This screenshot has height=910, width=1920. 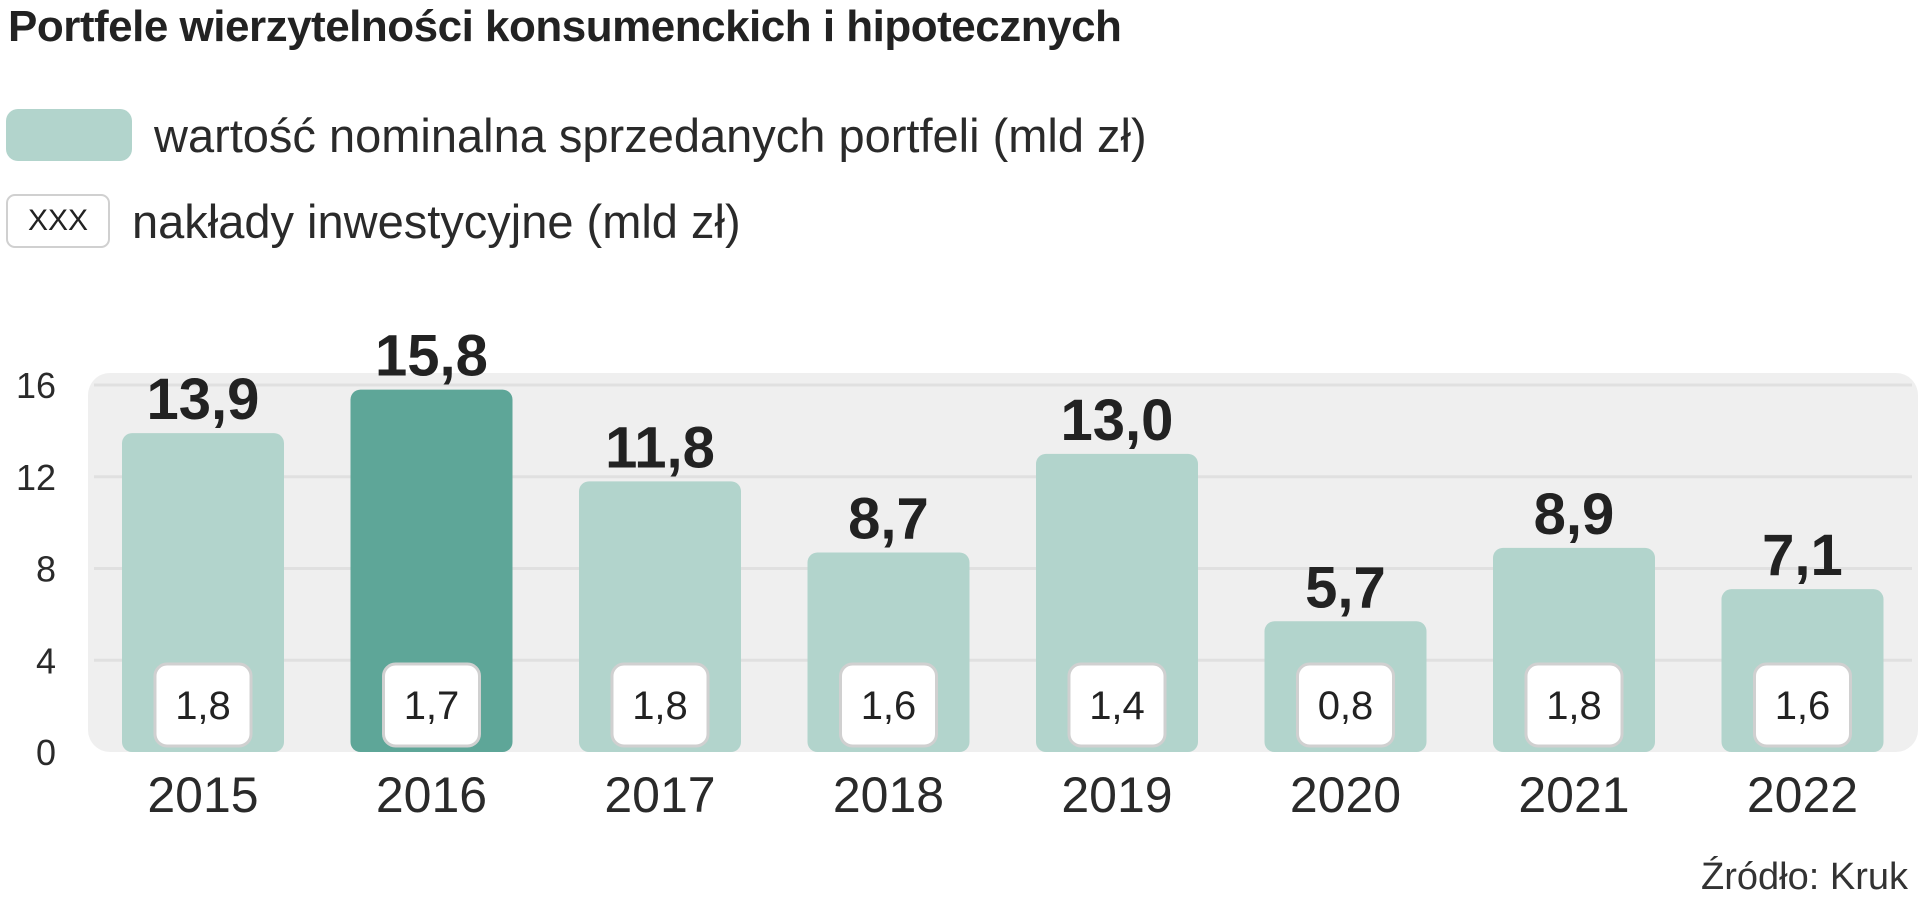 I want to click on legend-item-investment: XXX nakłady inwestycyjne (mld zł), so click(x=373, y=221).